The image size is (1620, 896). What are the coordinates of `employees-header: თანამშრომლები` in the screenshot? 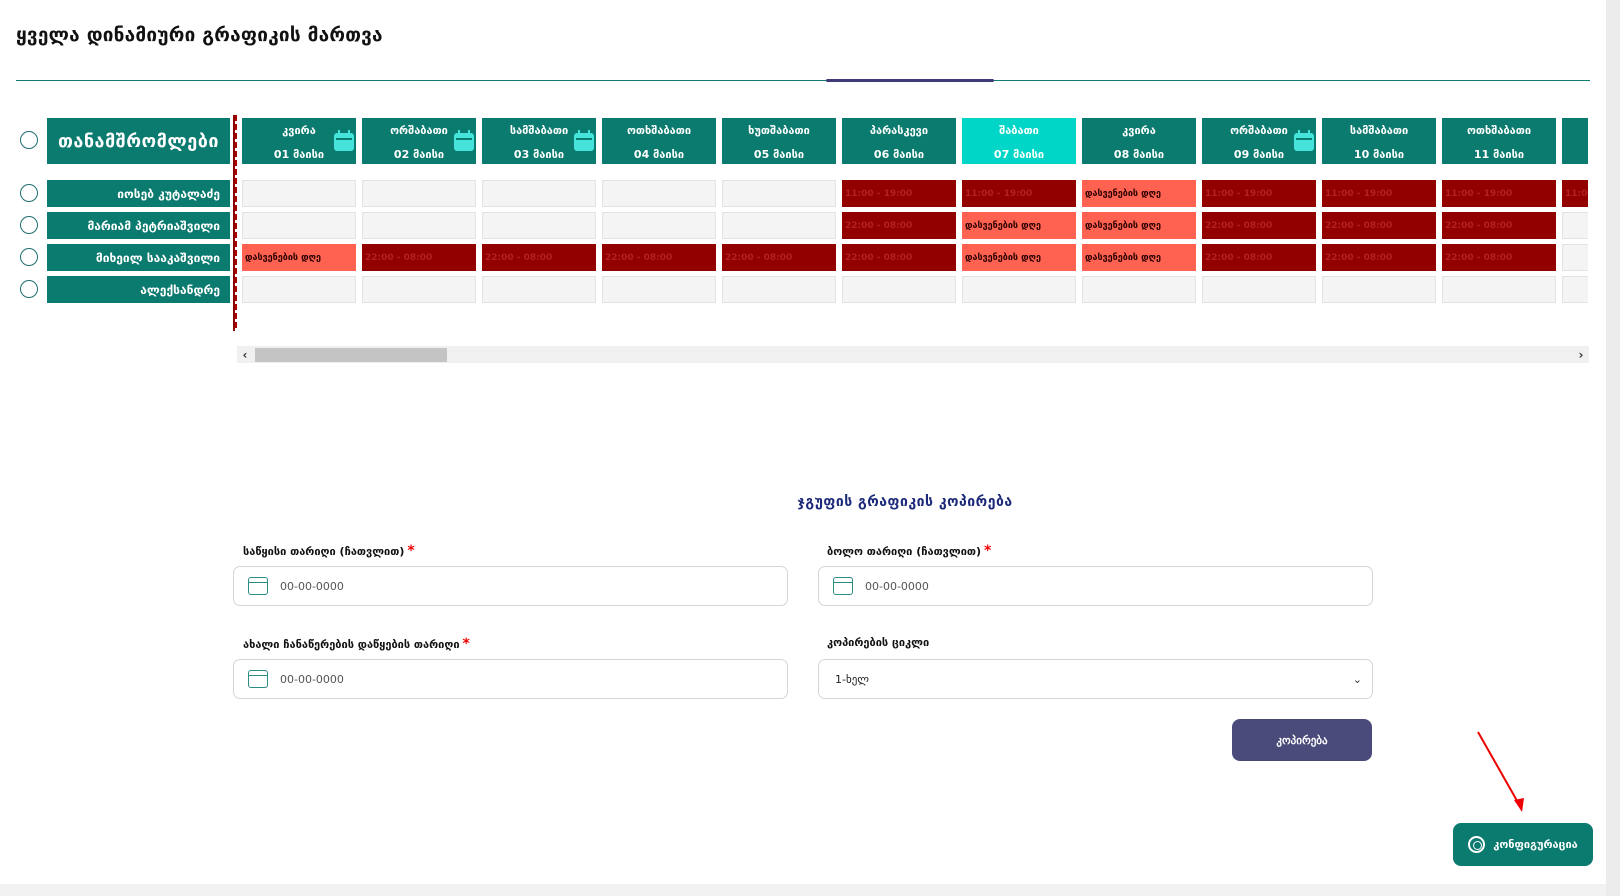 It's located at (138, 141).